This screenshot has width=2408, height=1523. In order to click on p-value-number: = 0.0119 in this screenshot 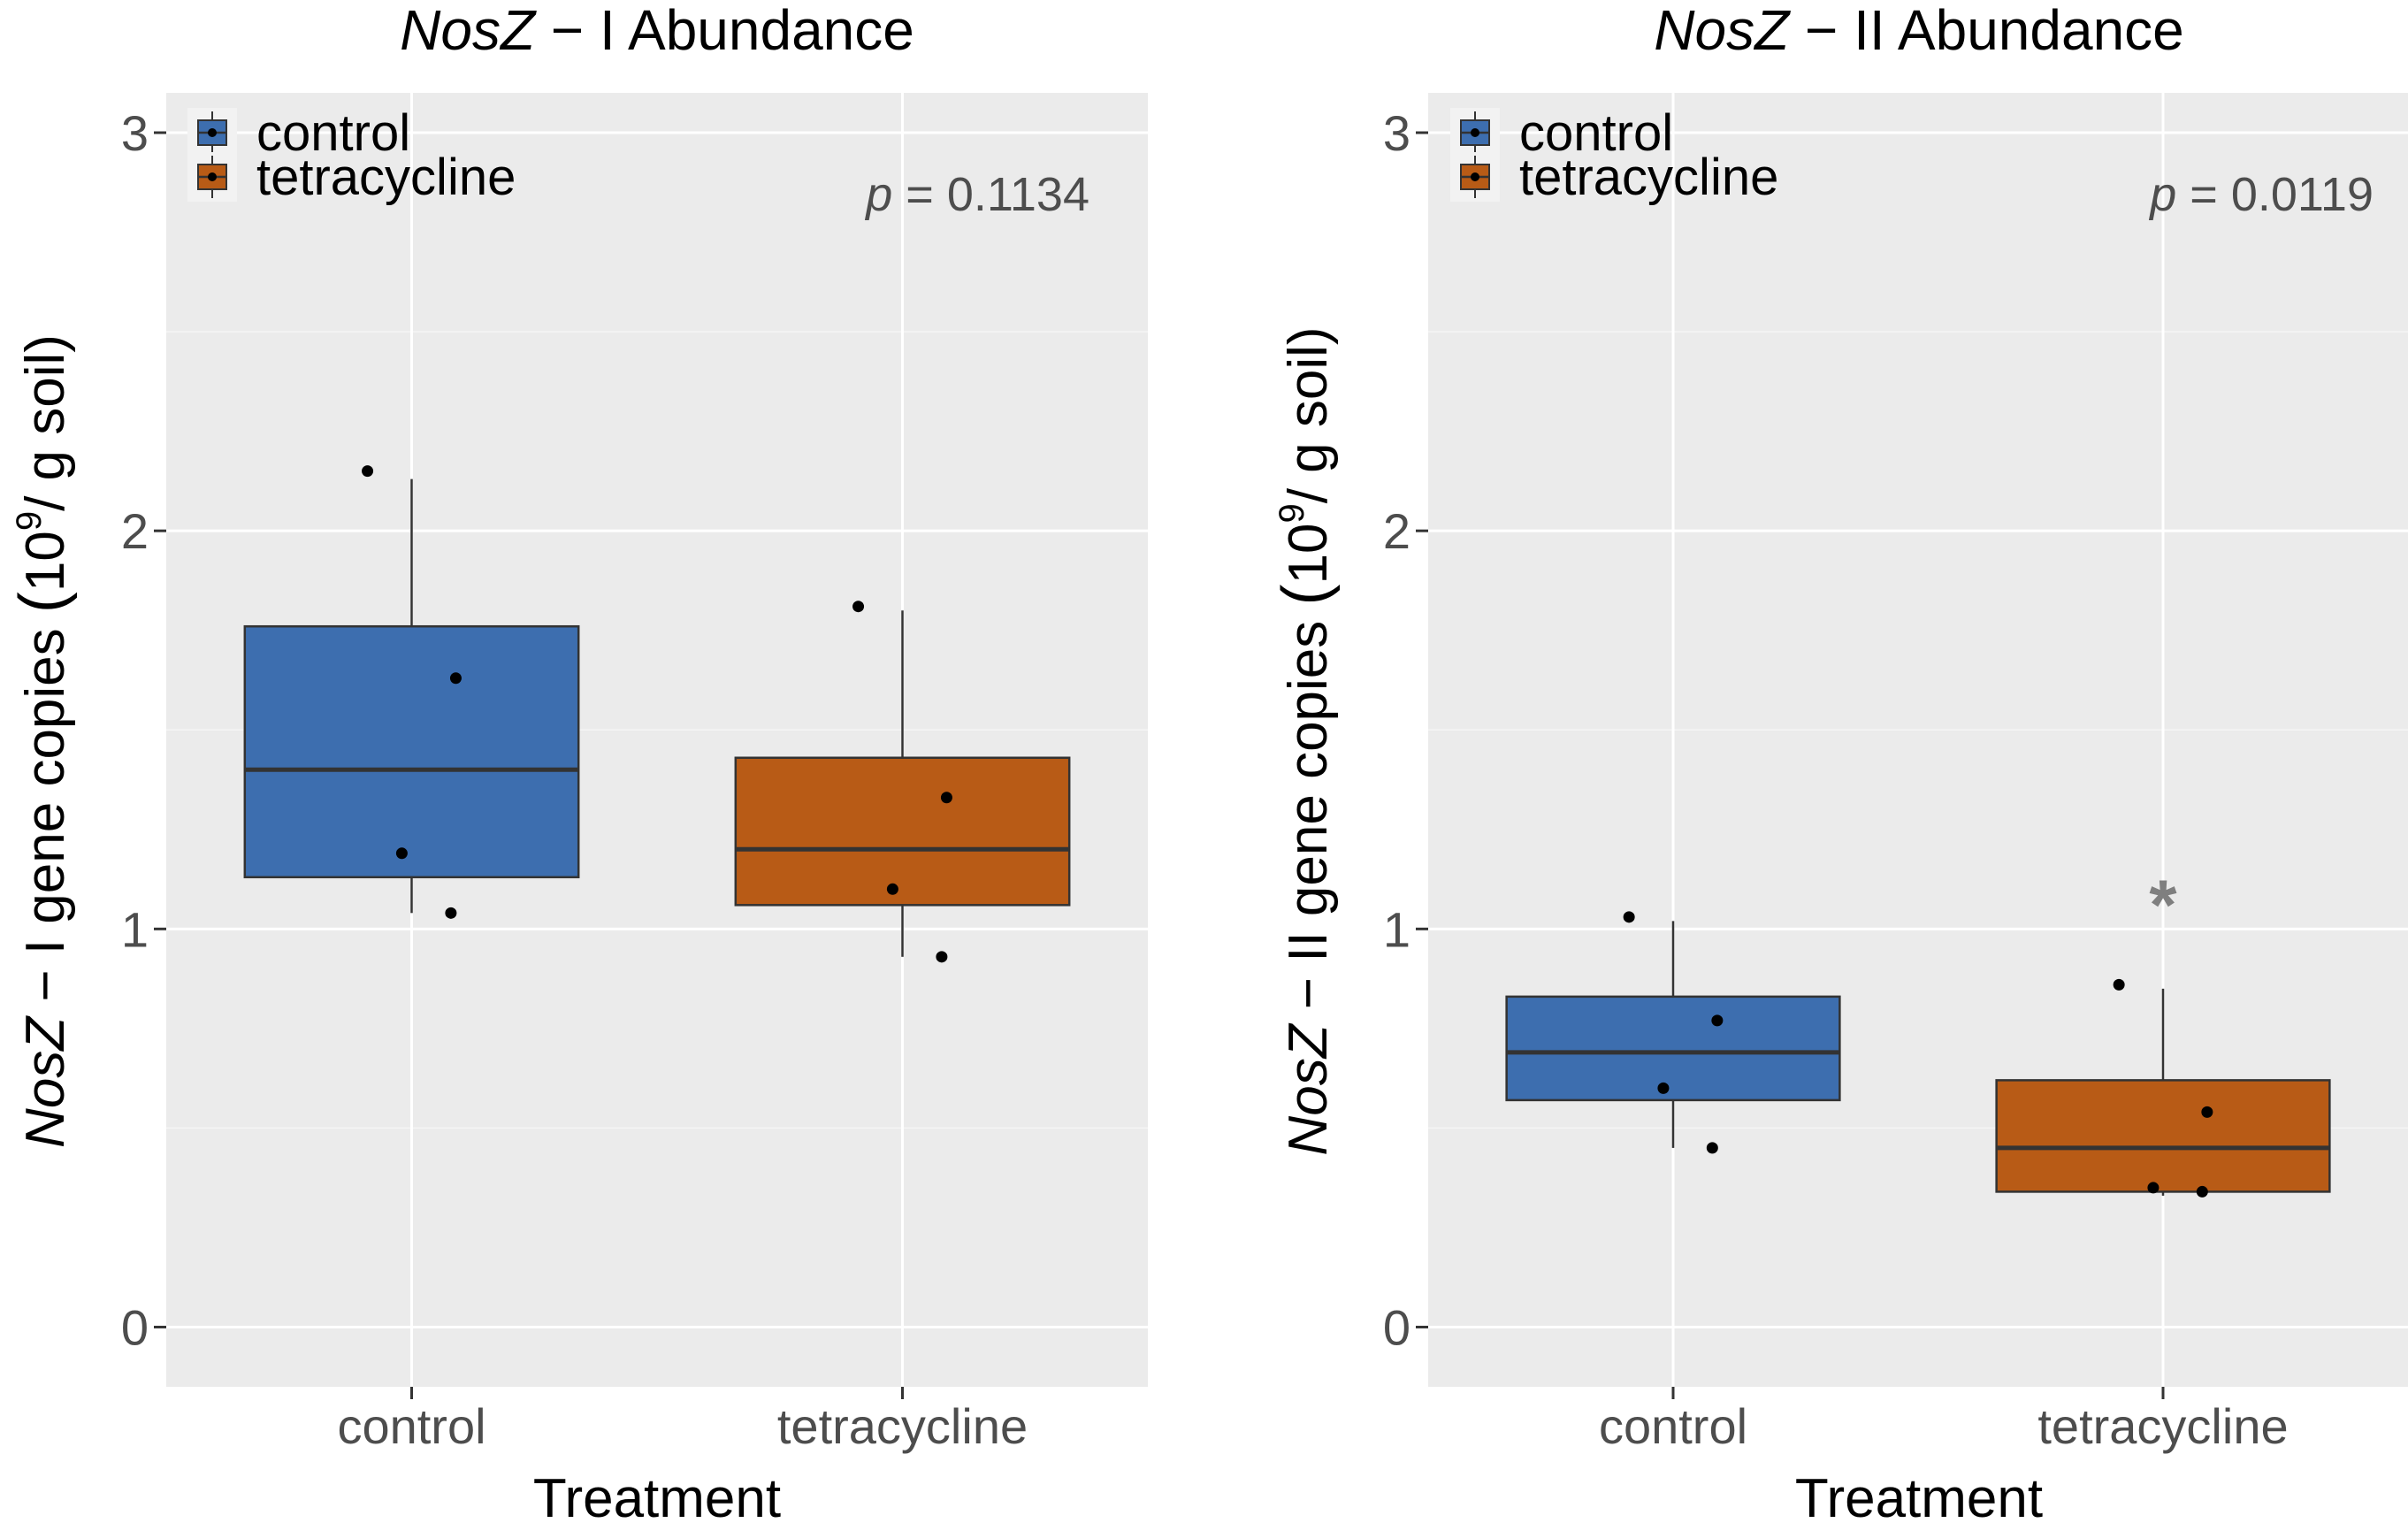, I will do `click(2275, 194)`.